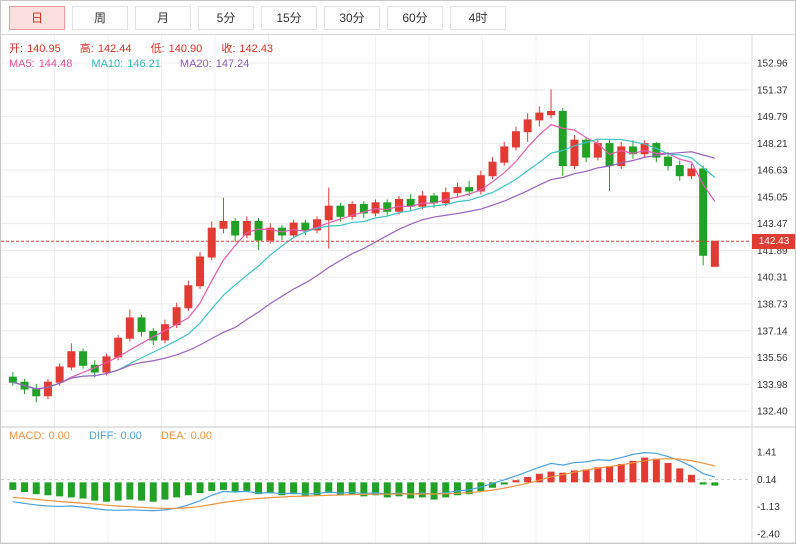 Image resolution: width=796 pixels, height=544 pixels. What do you see at coordinates (201, 436) in the screenshot?
I see `dea-value: 0.00` at bounding box center [201, 436].